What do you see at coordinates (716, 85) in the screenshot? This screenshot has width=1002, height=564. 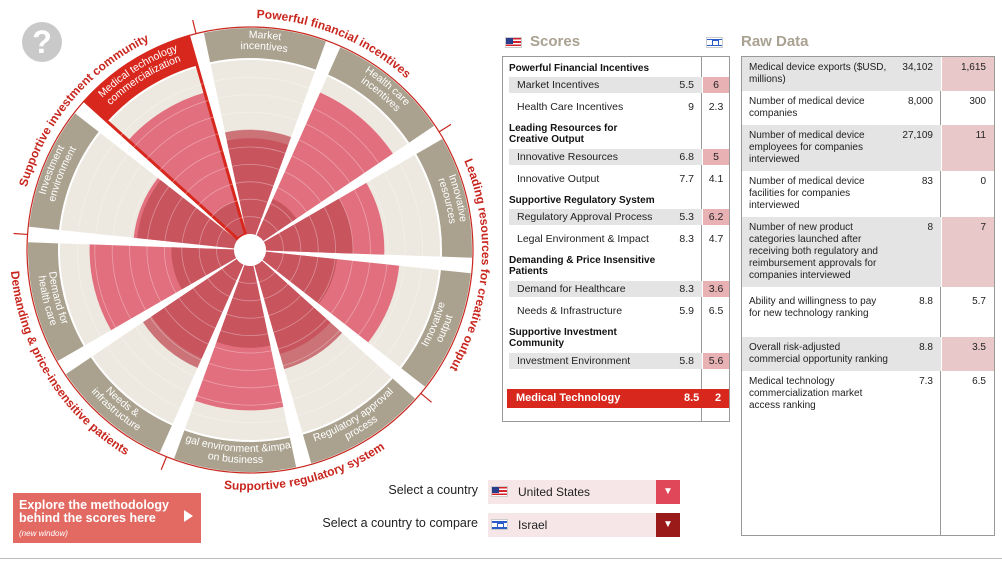 I see `compare-score-value: 6` at bounding box center [716, 85].